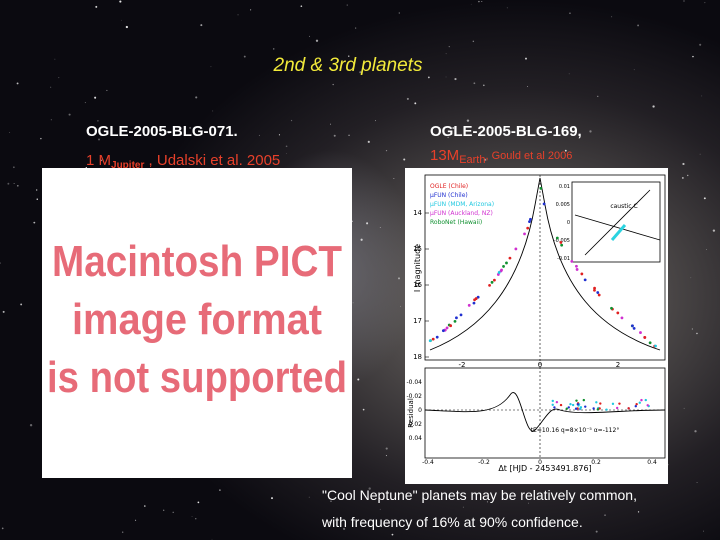 The width and height of the screenshot is (720, 540). Describe the element at coordinates (348, 65) in the screenshot. I see `slide-title: 2nd & 3rd planets` at that location.